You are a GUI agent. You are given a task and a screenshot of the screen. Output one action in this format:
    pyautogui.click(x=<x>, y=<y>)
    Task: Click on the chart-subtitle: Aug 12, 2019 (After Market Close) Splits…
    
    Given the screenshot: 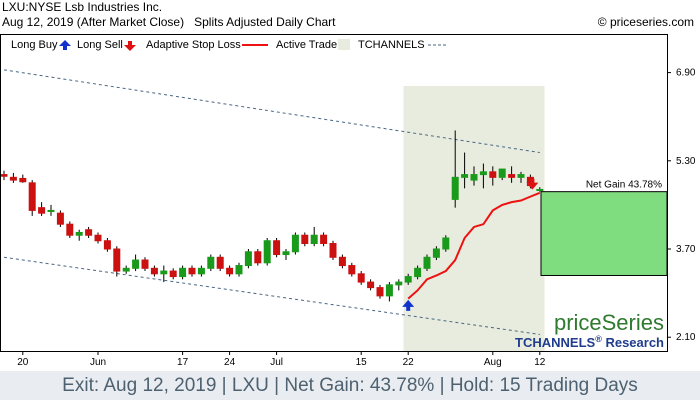 What is the action you would take?
    pyautogui.click(x=169, y=22)
    